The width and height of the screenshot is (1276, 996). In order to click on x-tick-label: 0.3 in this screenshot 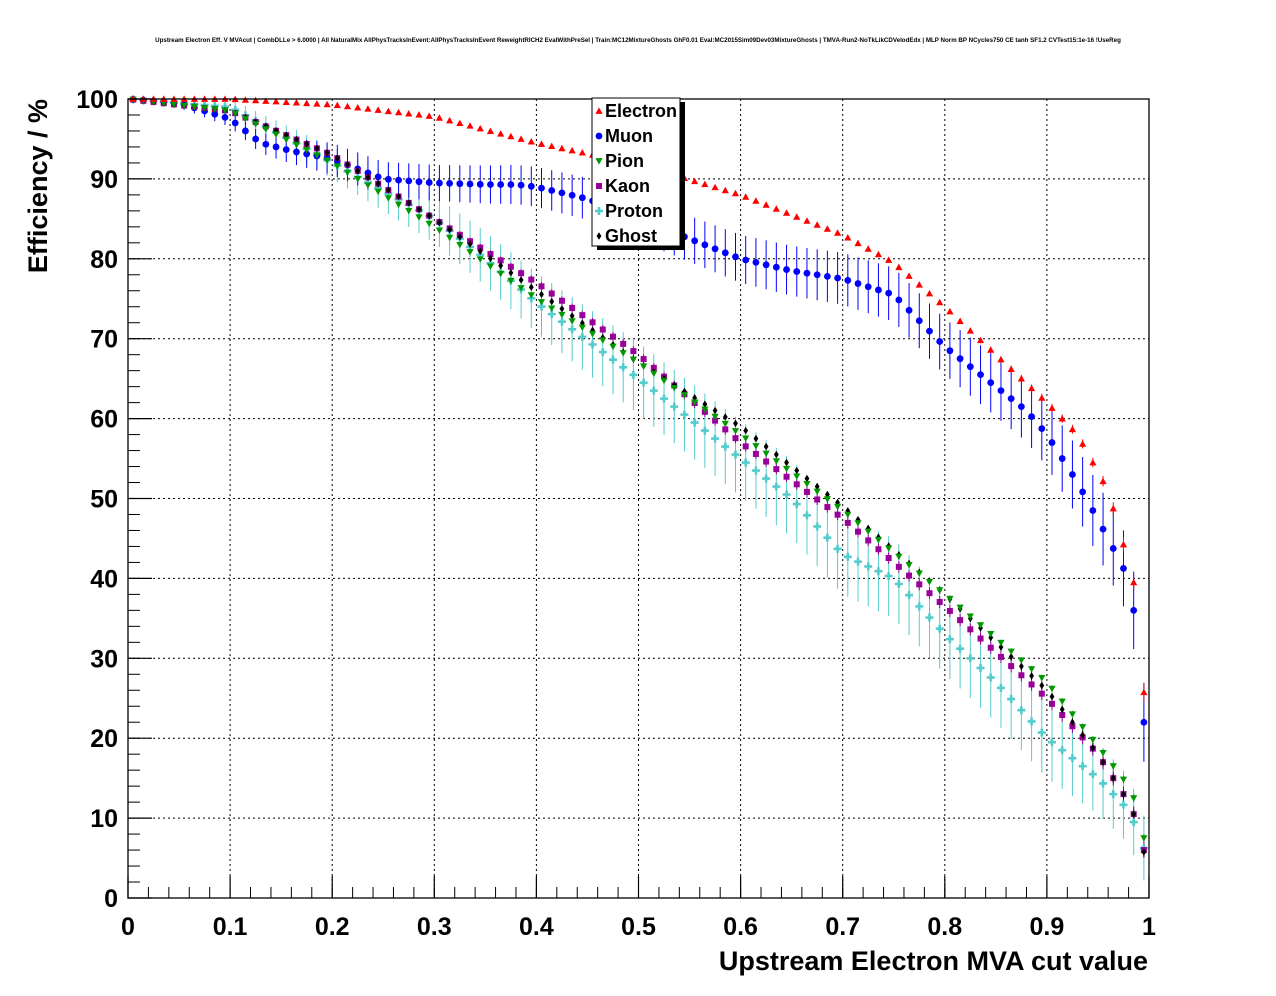, I will do `click(434, 927)`.